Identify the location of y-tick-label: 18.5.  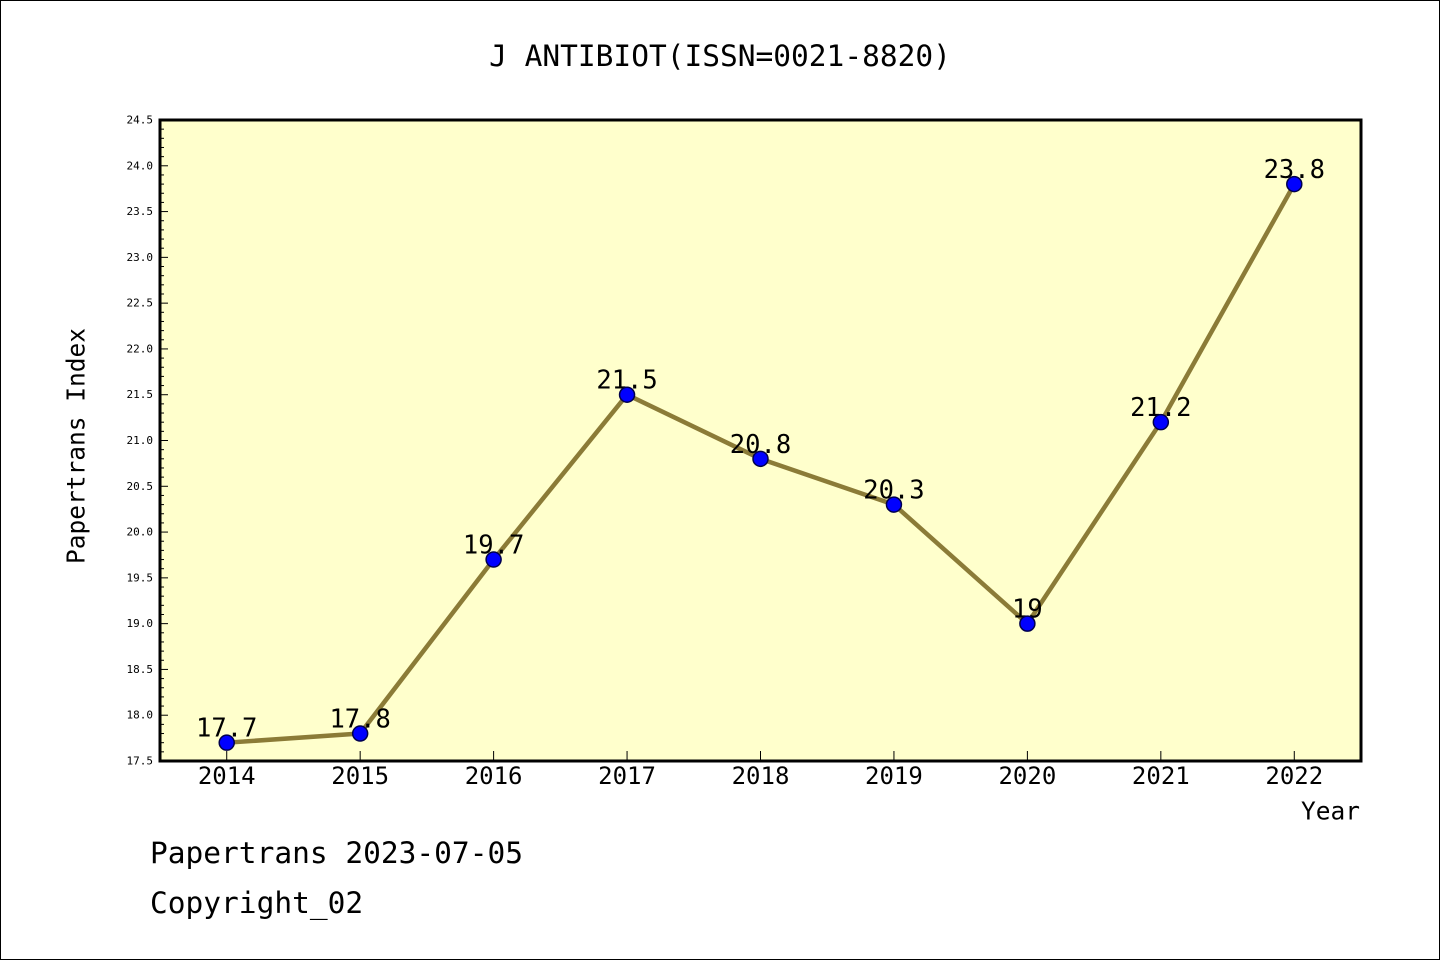
(140, 669).